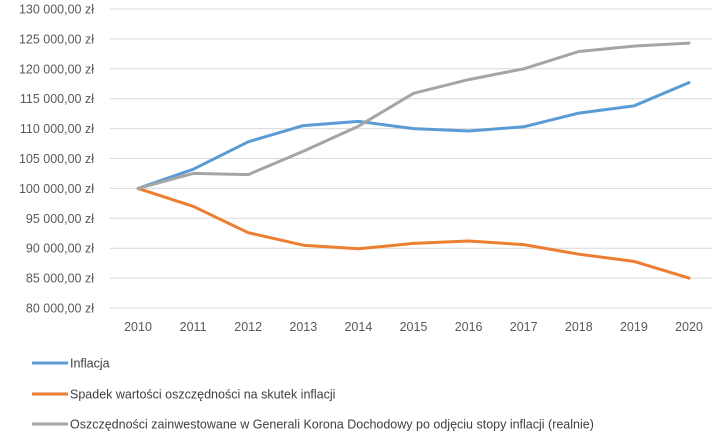 The image size is (727, 448). I want to click on x-tick-label: 2013, so click(303, 327).